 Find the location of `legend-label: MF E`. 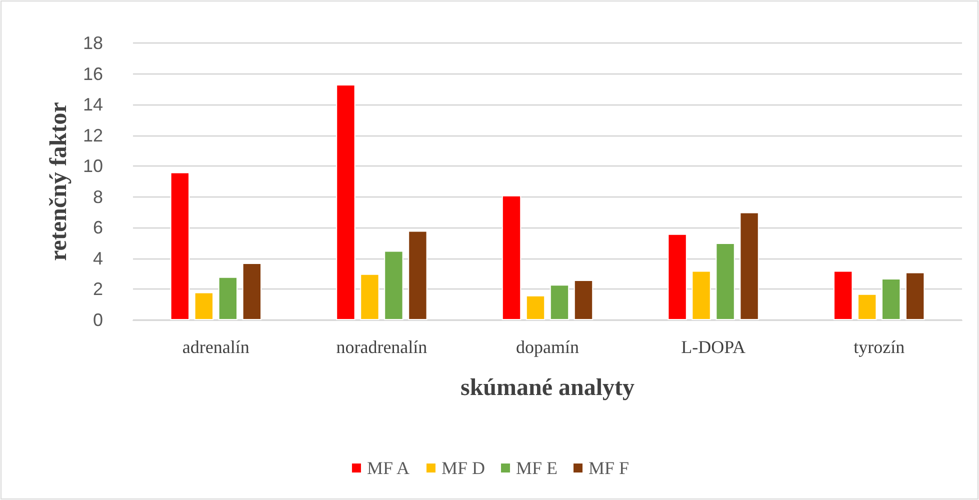

legend-label: MF E is located at coordinates (537, 468).